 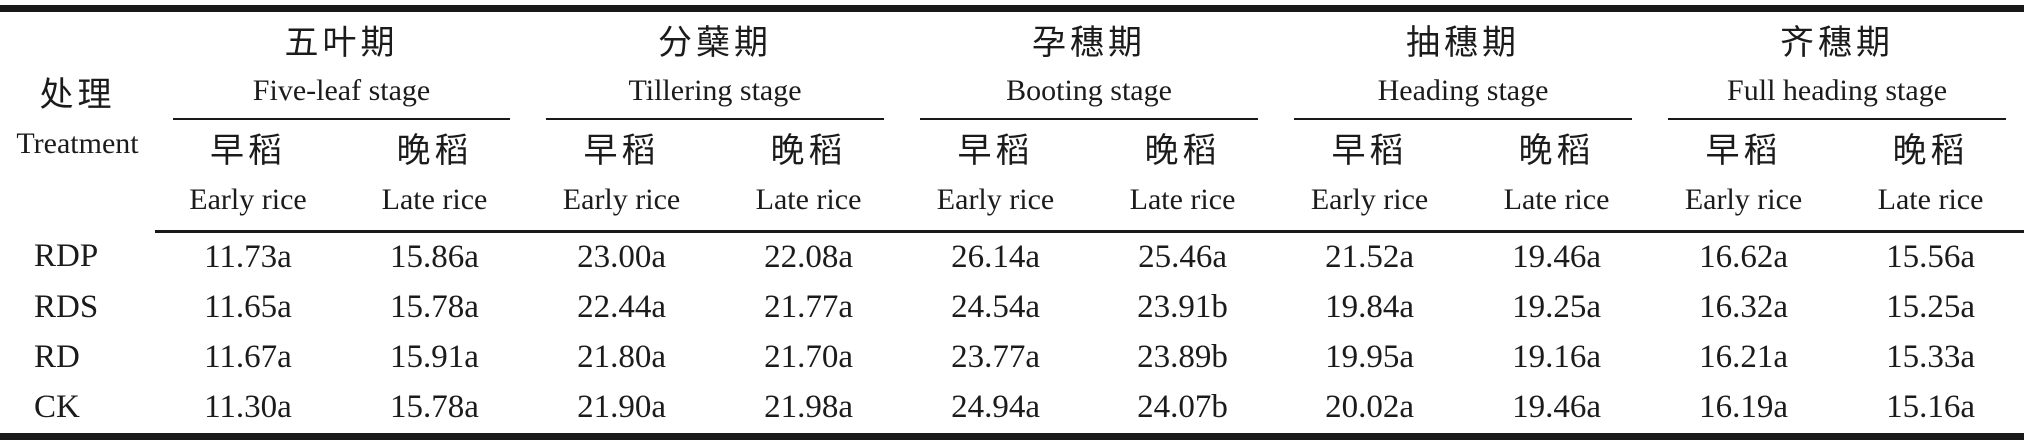 What do you see at coordinates (248, 407) in the screenshot?
I see `data-cell: 11.30a` at bounding box center [248, 407].